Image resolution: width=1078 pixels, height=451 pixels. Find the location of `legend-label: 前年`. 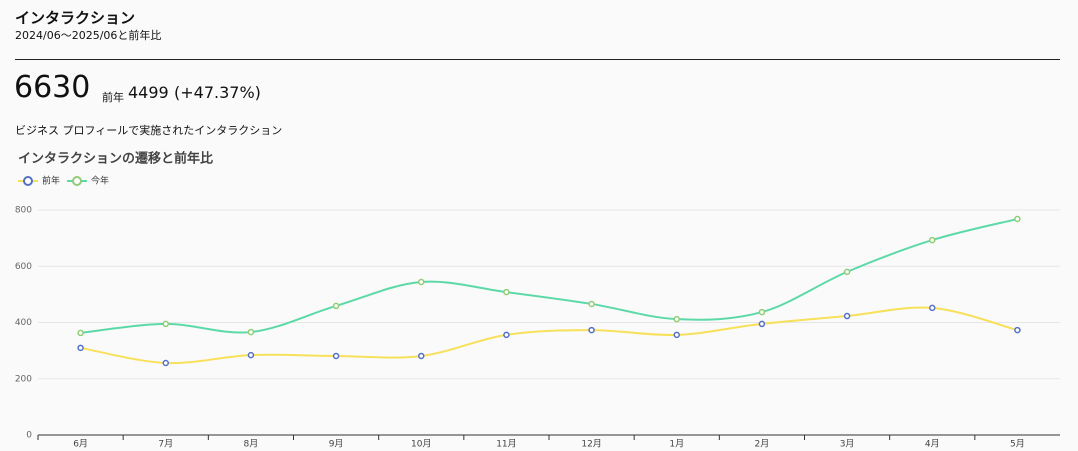

legend-label: 前年 is located at coordinates (51, 181).